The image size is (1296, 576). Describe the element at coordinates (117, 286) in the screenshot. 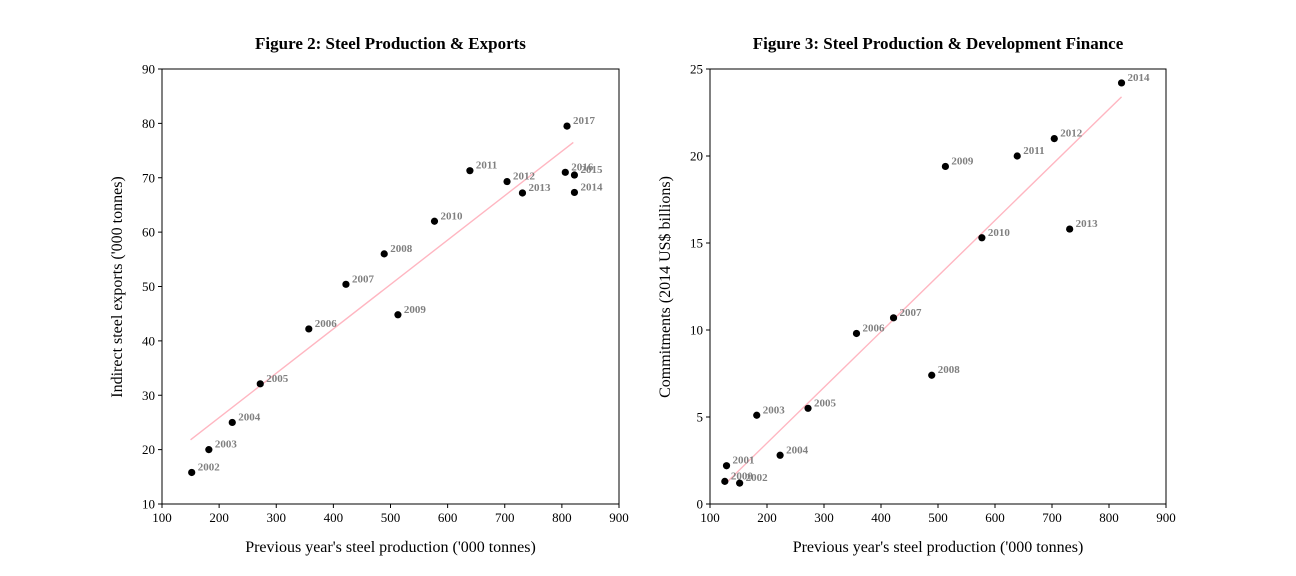

I see `y-axis-label: Indirect steel exports ('000 tonnes)` at that location.